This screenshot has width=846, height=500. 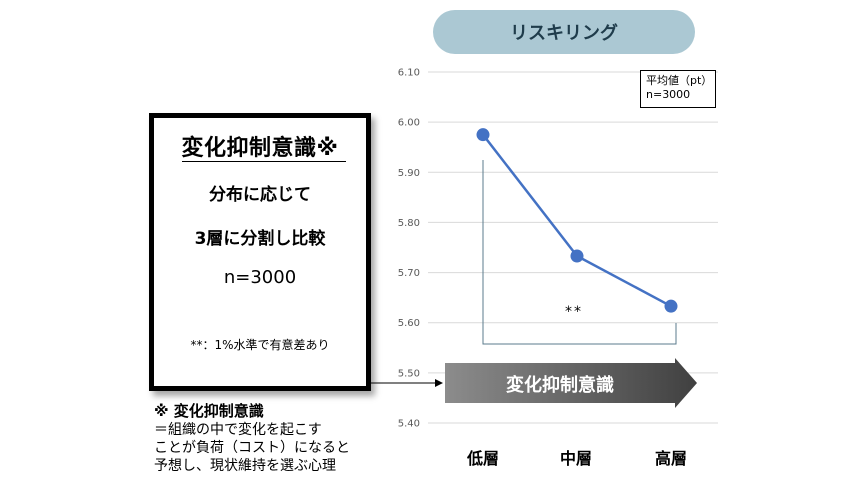 I want to click on significance-bracket, so click(x=579, y=252).